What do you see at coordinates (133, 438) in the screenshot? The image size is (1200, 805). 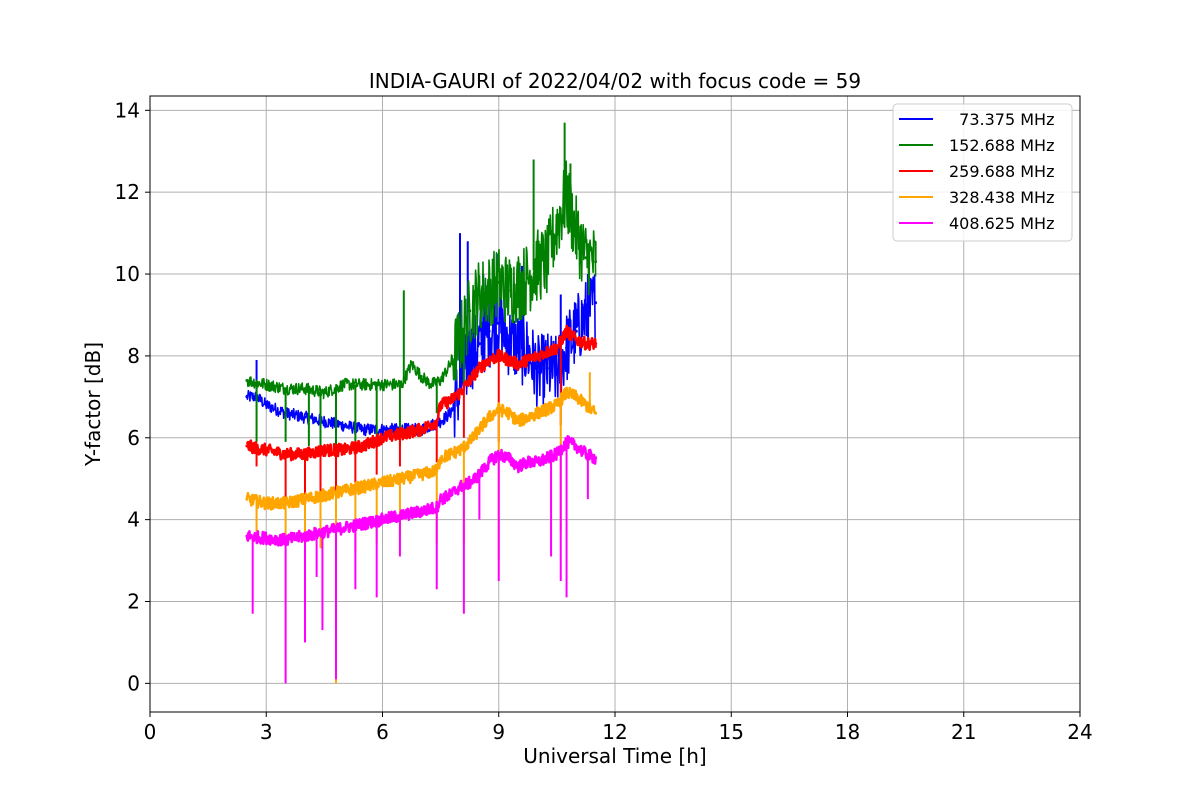 I see `y-tick-label: 6` at bounding box center [133, 438].